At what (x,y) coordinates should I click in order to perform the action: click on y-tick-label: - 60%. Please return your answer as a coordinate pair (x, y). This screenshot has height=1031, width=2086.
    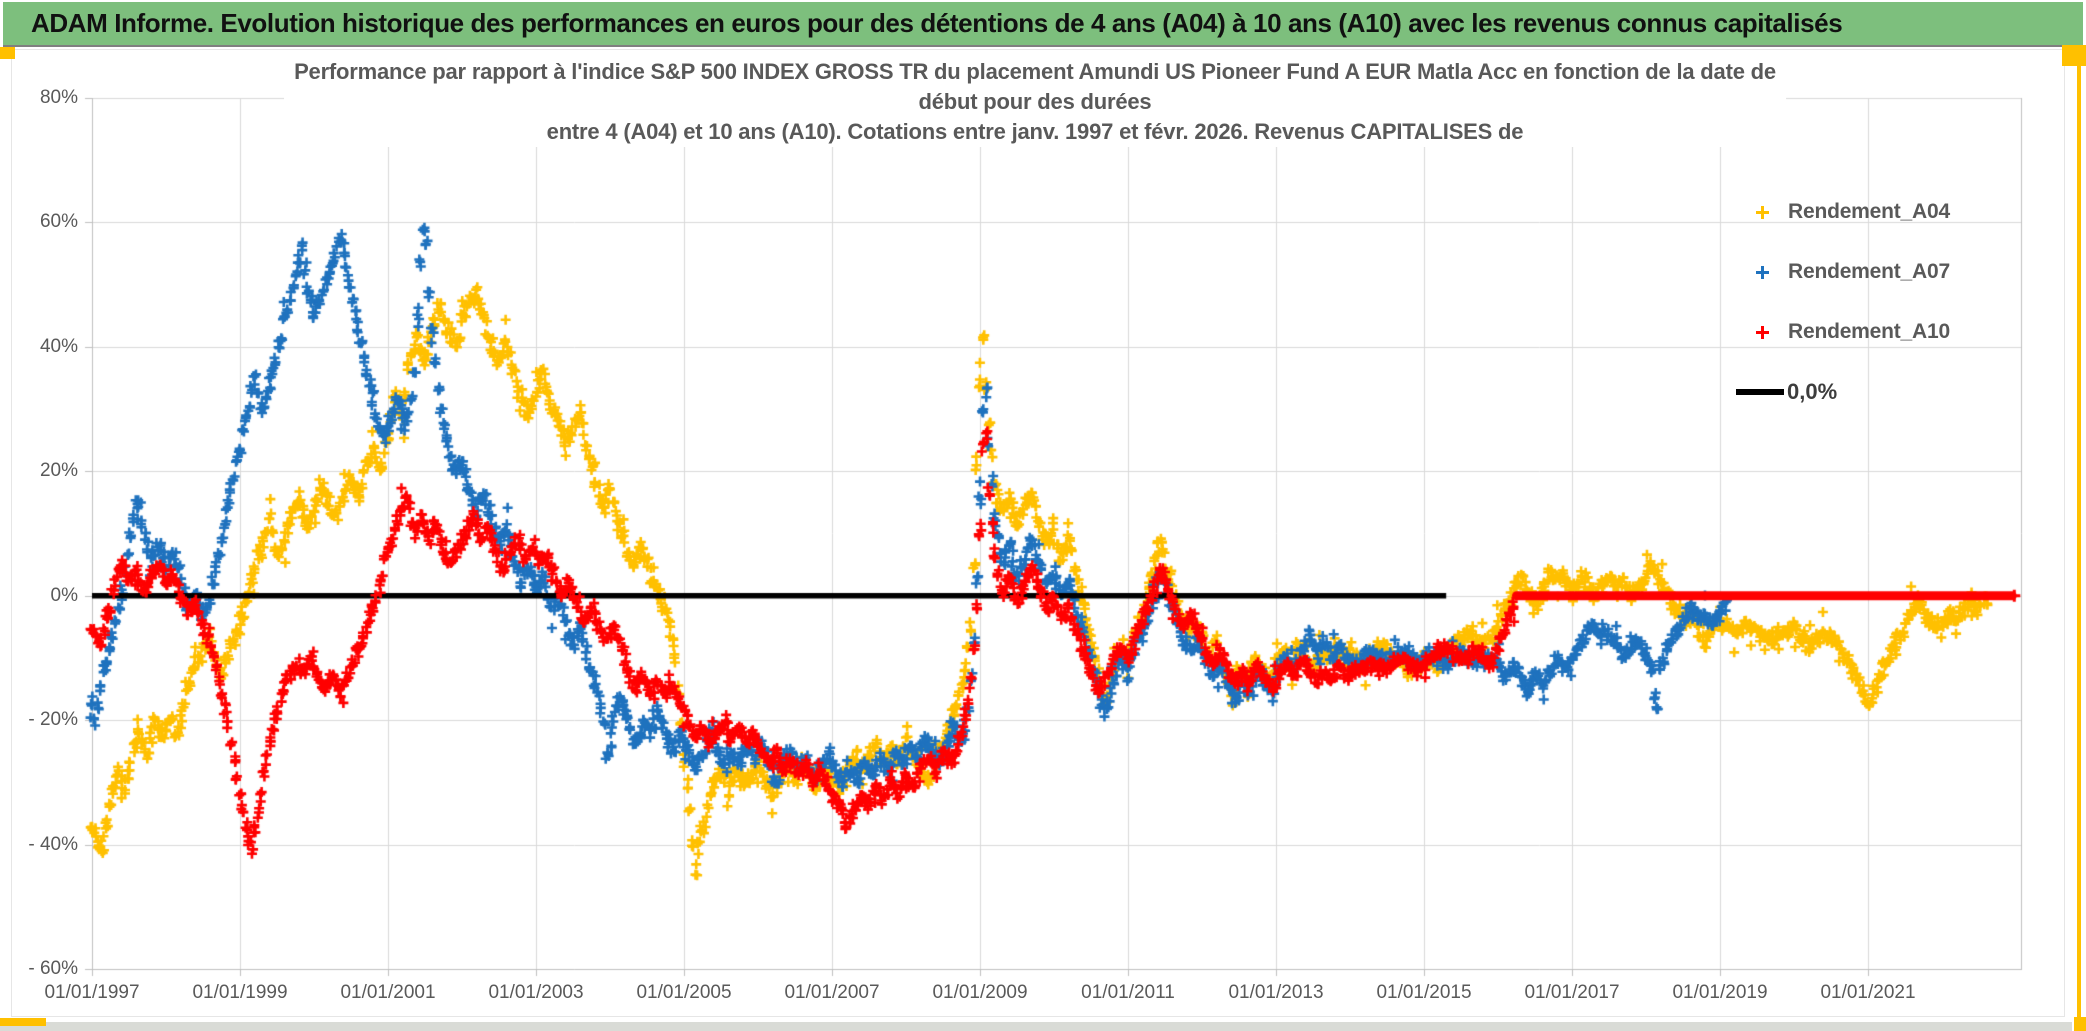
    Looking at the image, I should click on (53, 968).